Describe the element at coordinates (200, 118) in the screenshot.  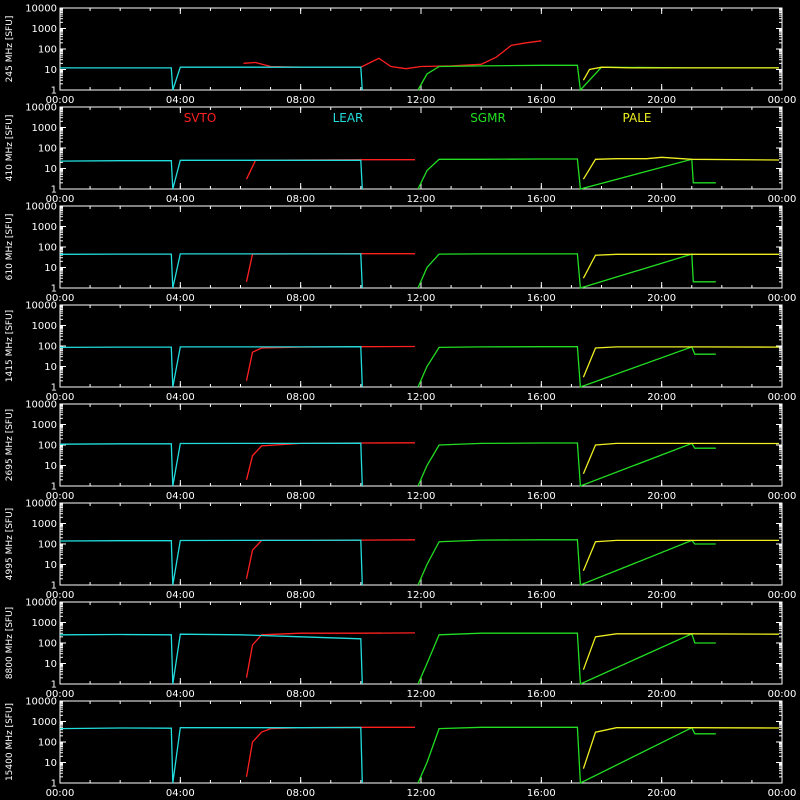
I see `legend-entry-svto: SVTO` at that location.